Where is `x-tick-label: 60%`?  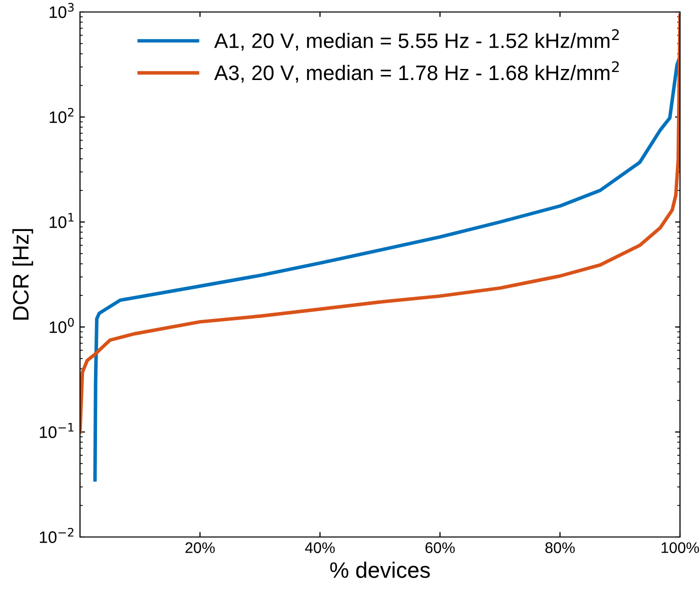 x-tick-label: 60% is located at coordinates (440, 548).